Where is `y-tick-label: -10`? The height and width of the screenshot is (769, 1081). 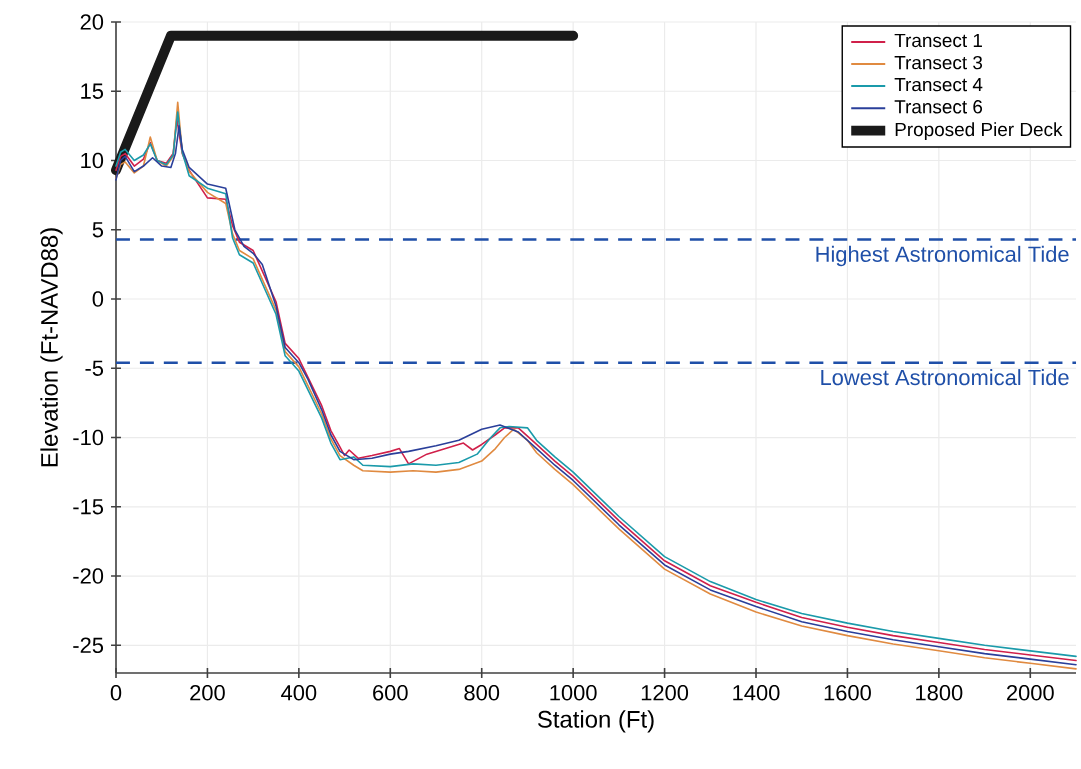
y-tick-label: -10 is located at coordinates (88, 437).